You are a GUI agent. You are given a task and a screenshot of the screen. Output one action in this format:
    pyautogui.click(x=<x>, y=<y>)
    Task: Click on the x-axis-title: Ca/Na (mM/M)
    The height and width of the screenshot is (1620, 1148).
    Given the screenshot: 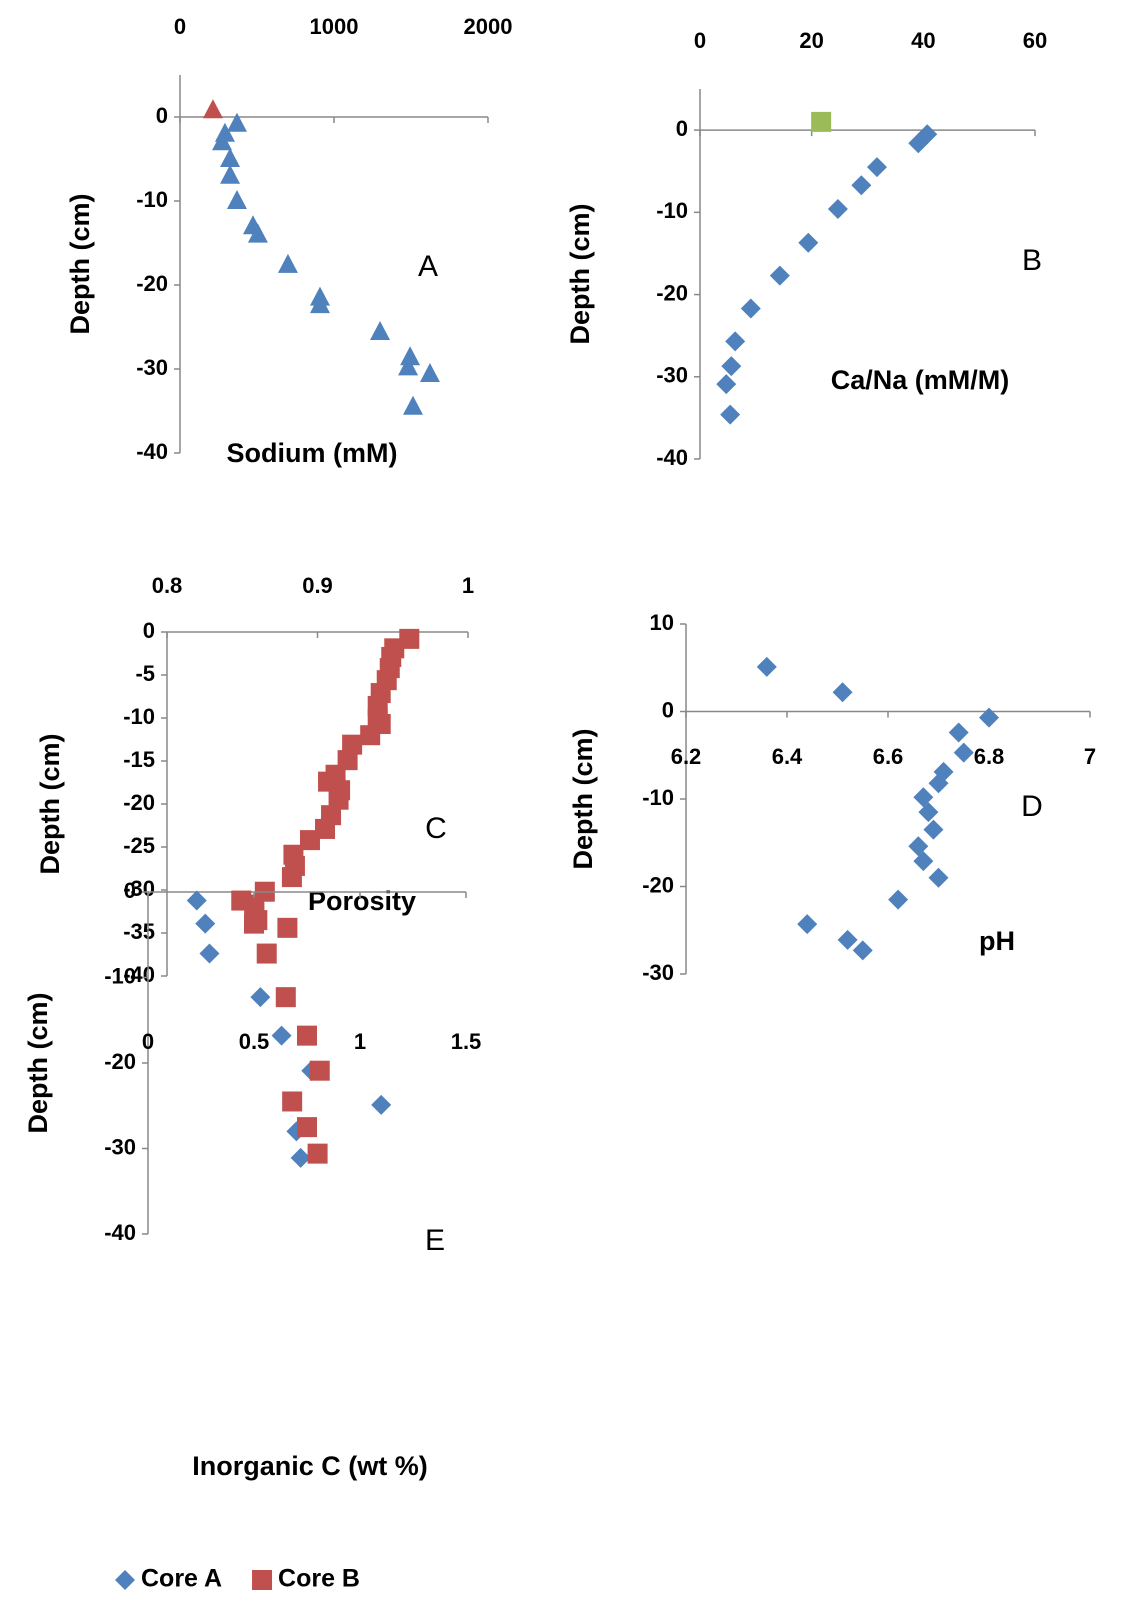 What is the action you would take?
    pyautogui.click(x=920, y=380)
    